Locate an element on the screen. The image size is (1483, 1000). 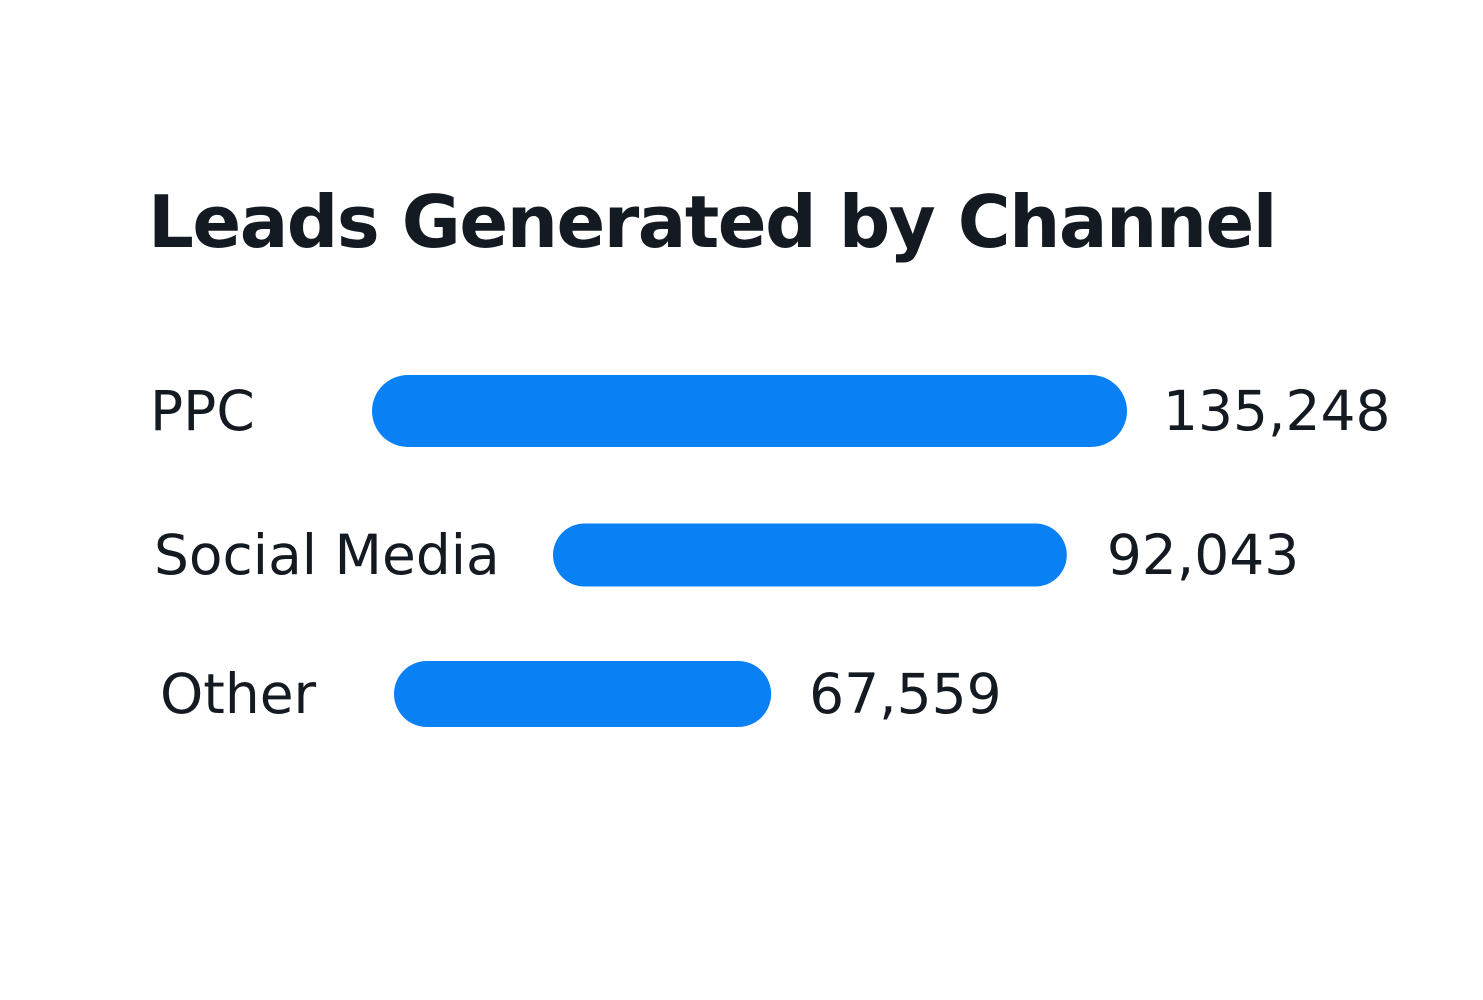
value-label: 135,248 is located at coordinates (1276, 411).